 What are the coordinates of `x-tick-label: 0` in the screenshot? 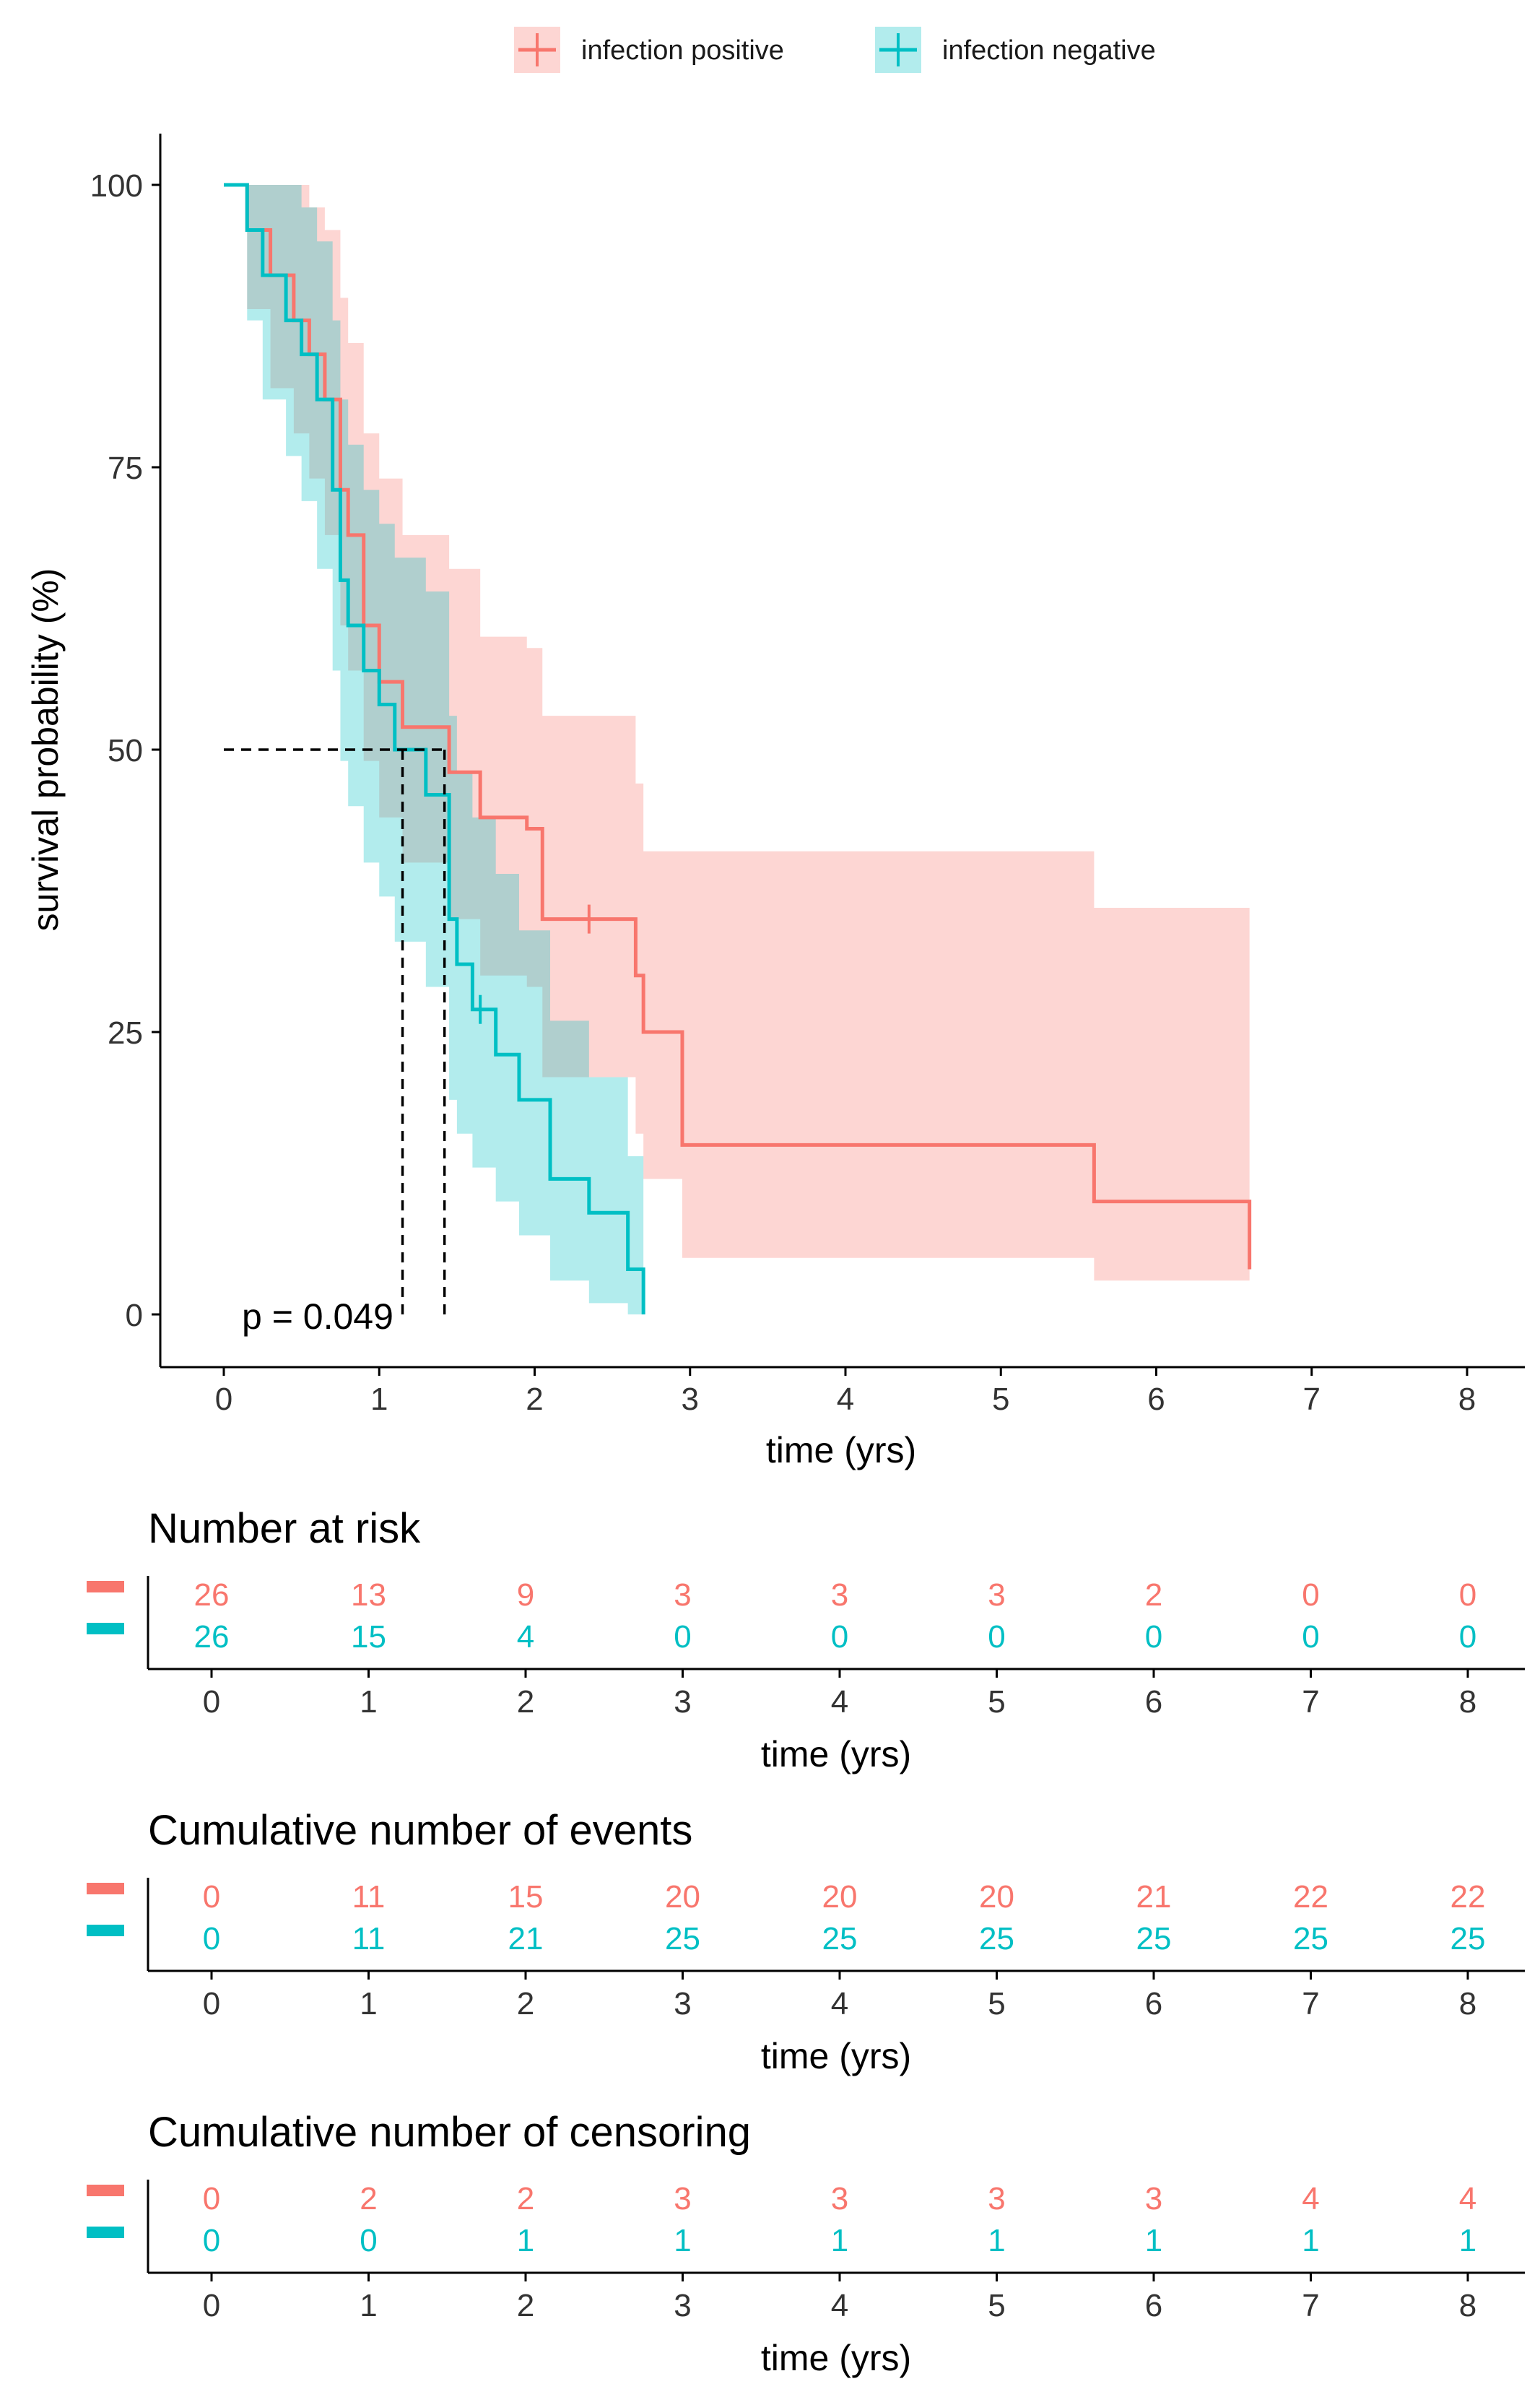 It's located at (224, 1400).